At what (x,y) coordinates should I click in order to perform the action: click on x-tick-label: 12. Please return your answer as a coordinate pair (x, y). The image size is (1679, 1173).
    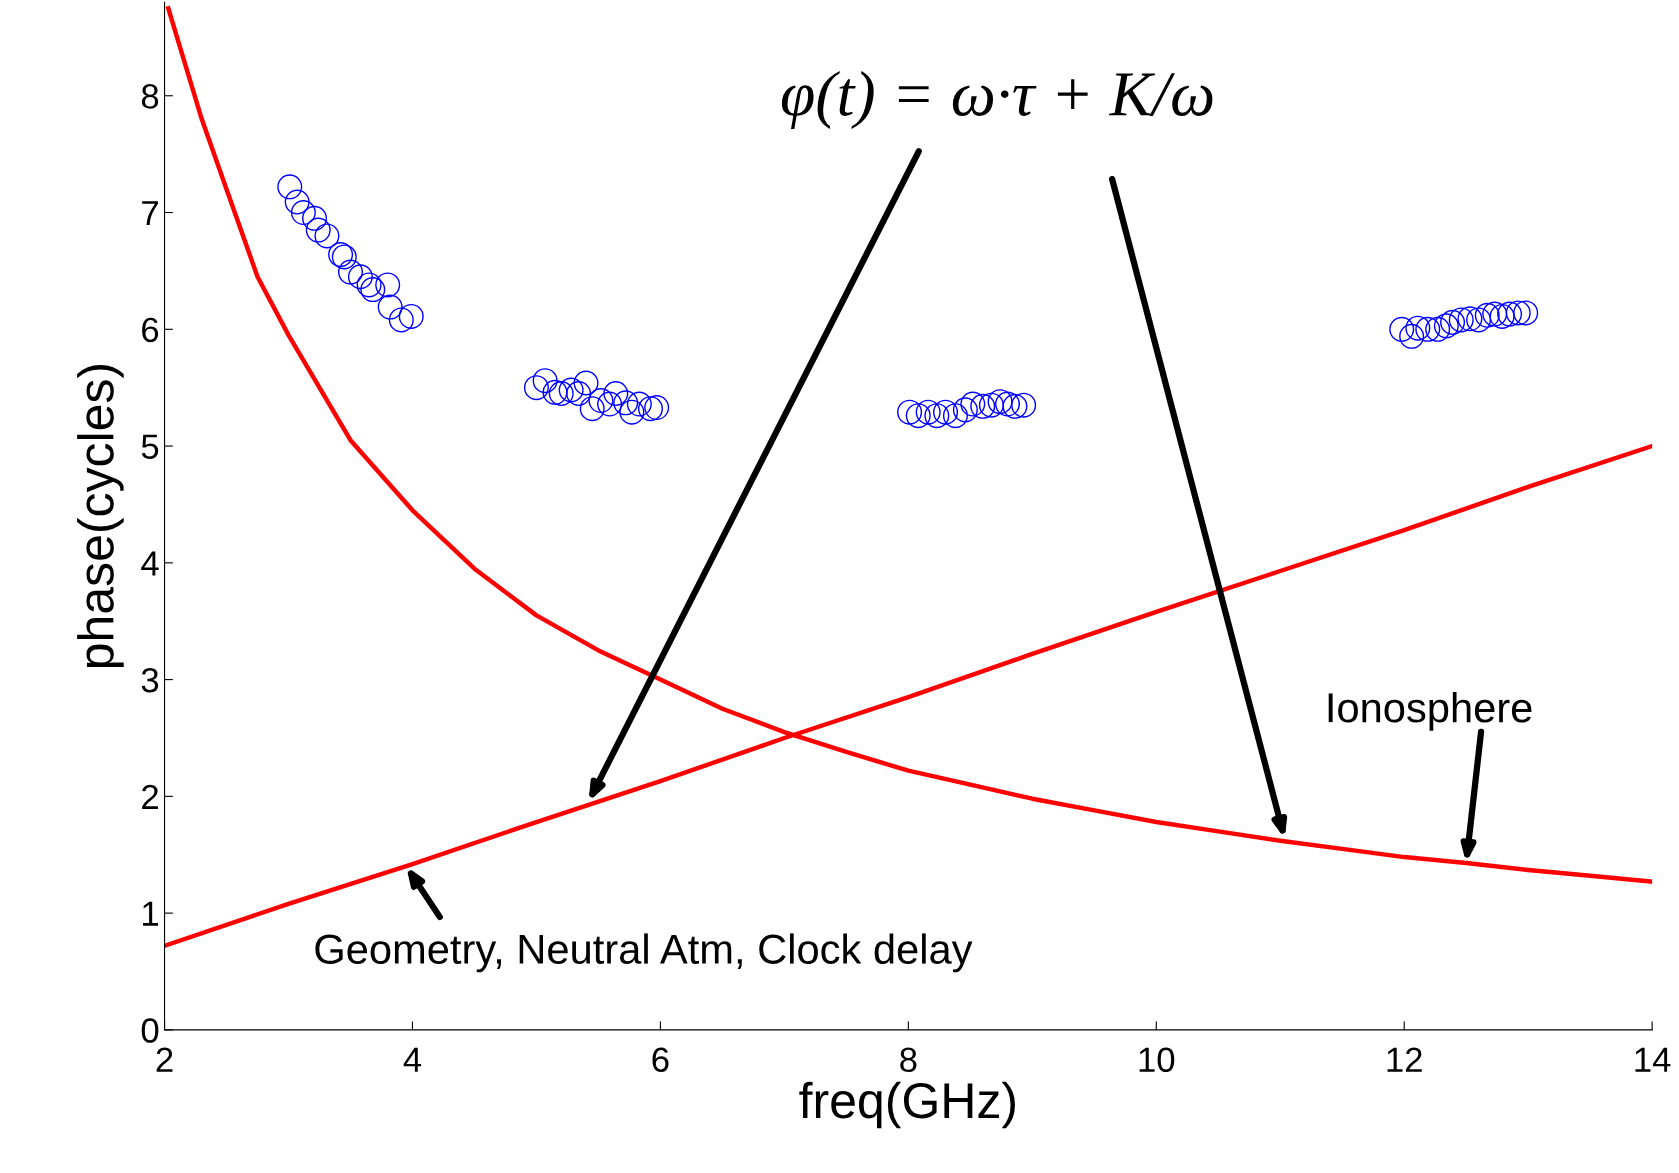
    Looking at the image, I should click on (1404, 1059).